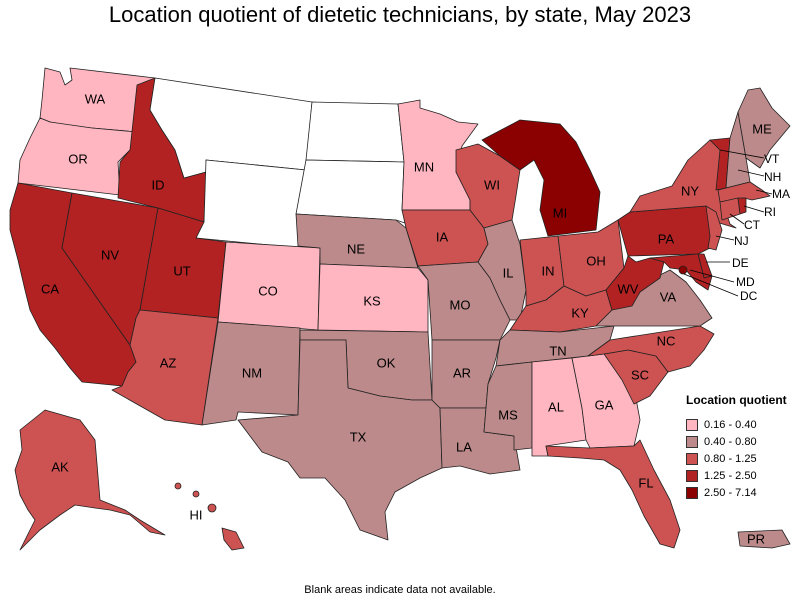 This screenshot has height=600, width=800. I want to click on legend-item: 0.16 - 0.40, so click(741, 425).